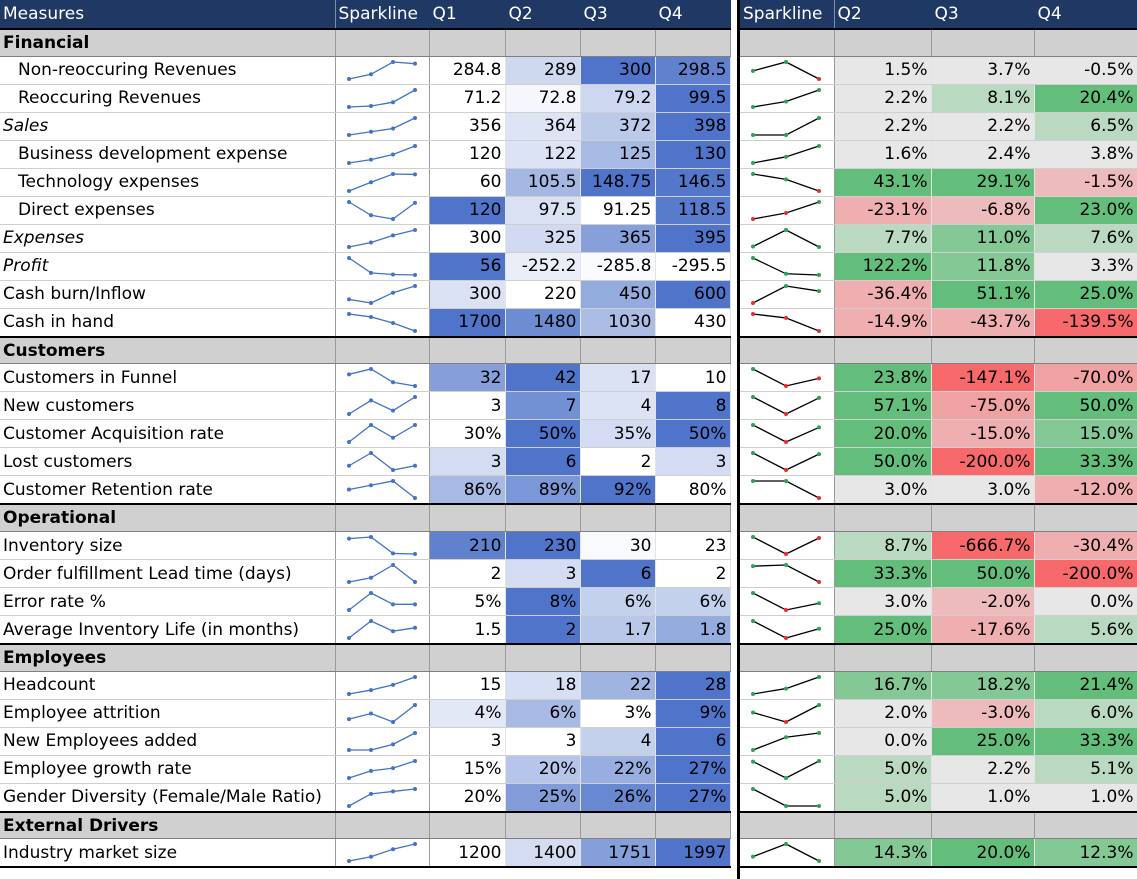  Describe the element at coordinates (618, 98) in the screenshot. I see `quarter-value: 79.2` at that location.